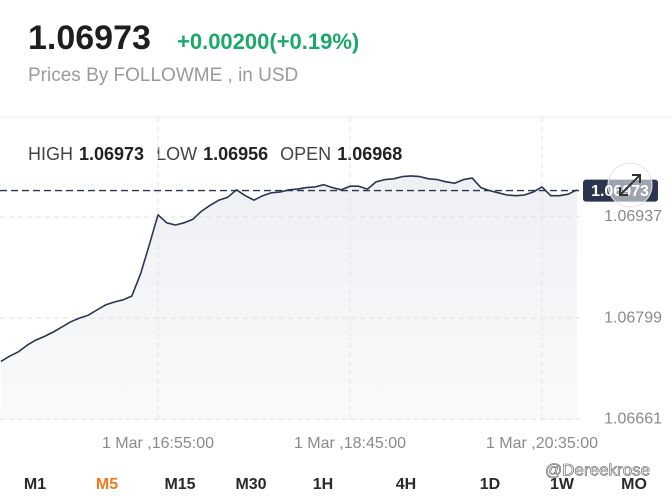  What do you see at coordinates (235, 154) in the screenshot?
I see `stat-value: 1.06956` at bounding box center [235, 154].